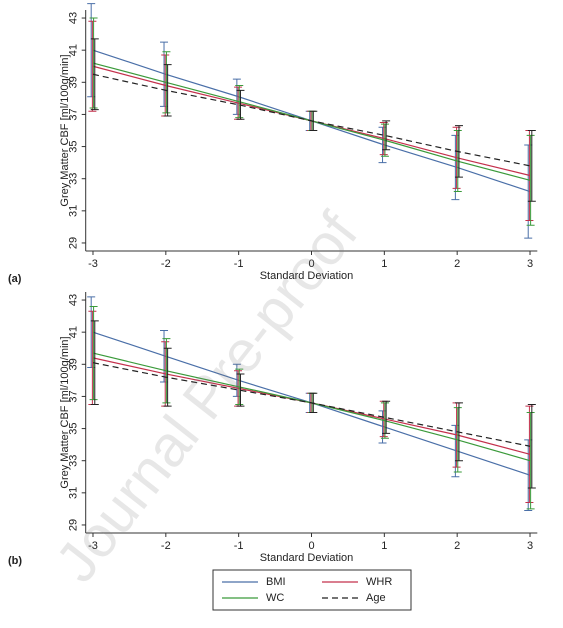  I want to click on legend-label: BMI, so click(276, 582).